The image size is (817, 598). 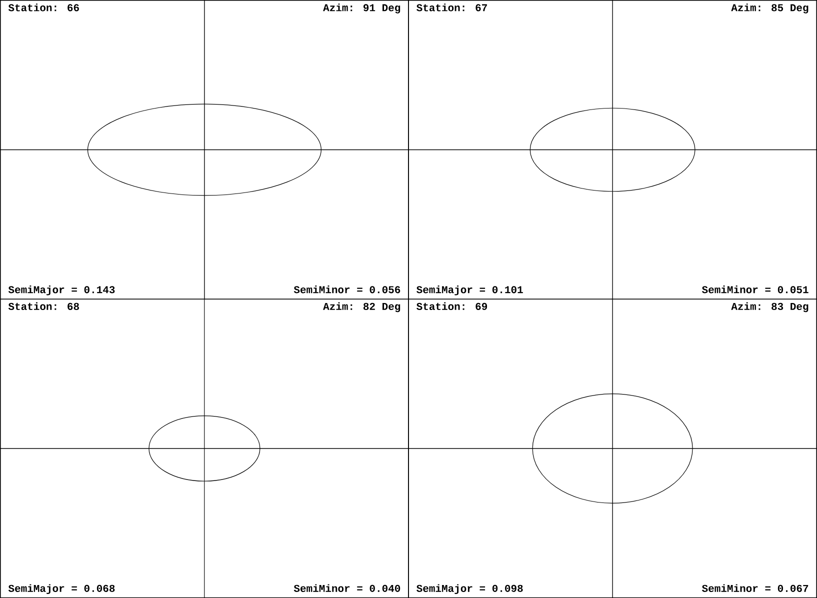 I want to click on data-label: 0.056, so click(x=385, y=290).